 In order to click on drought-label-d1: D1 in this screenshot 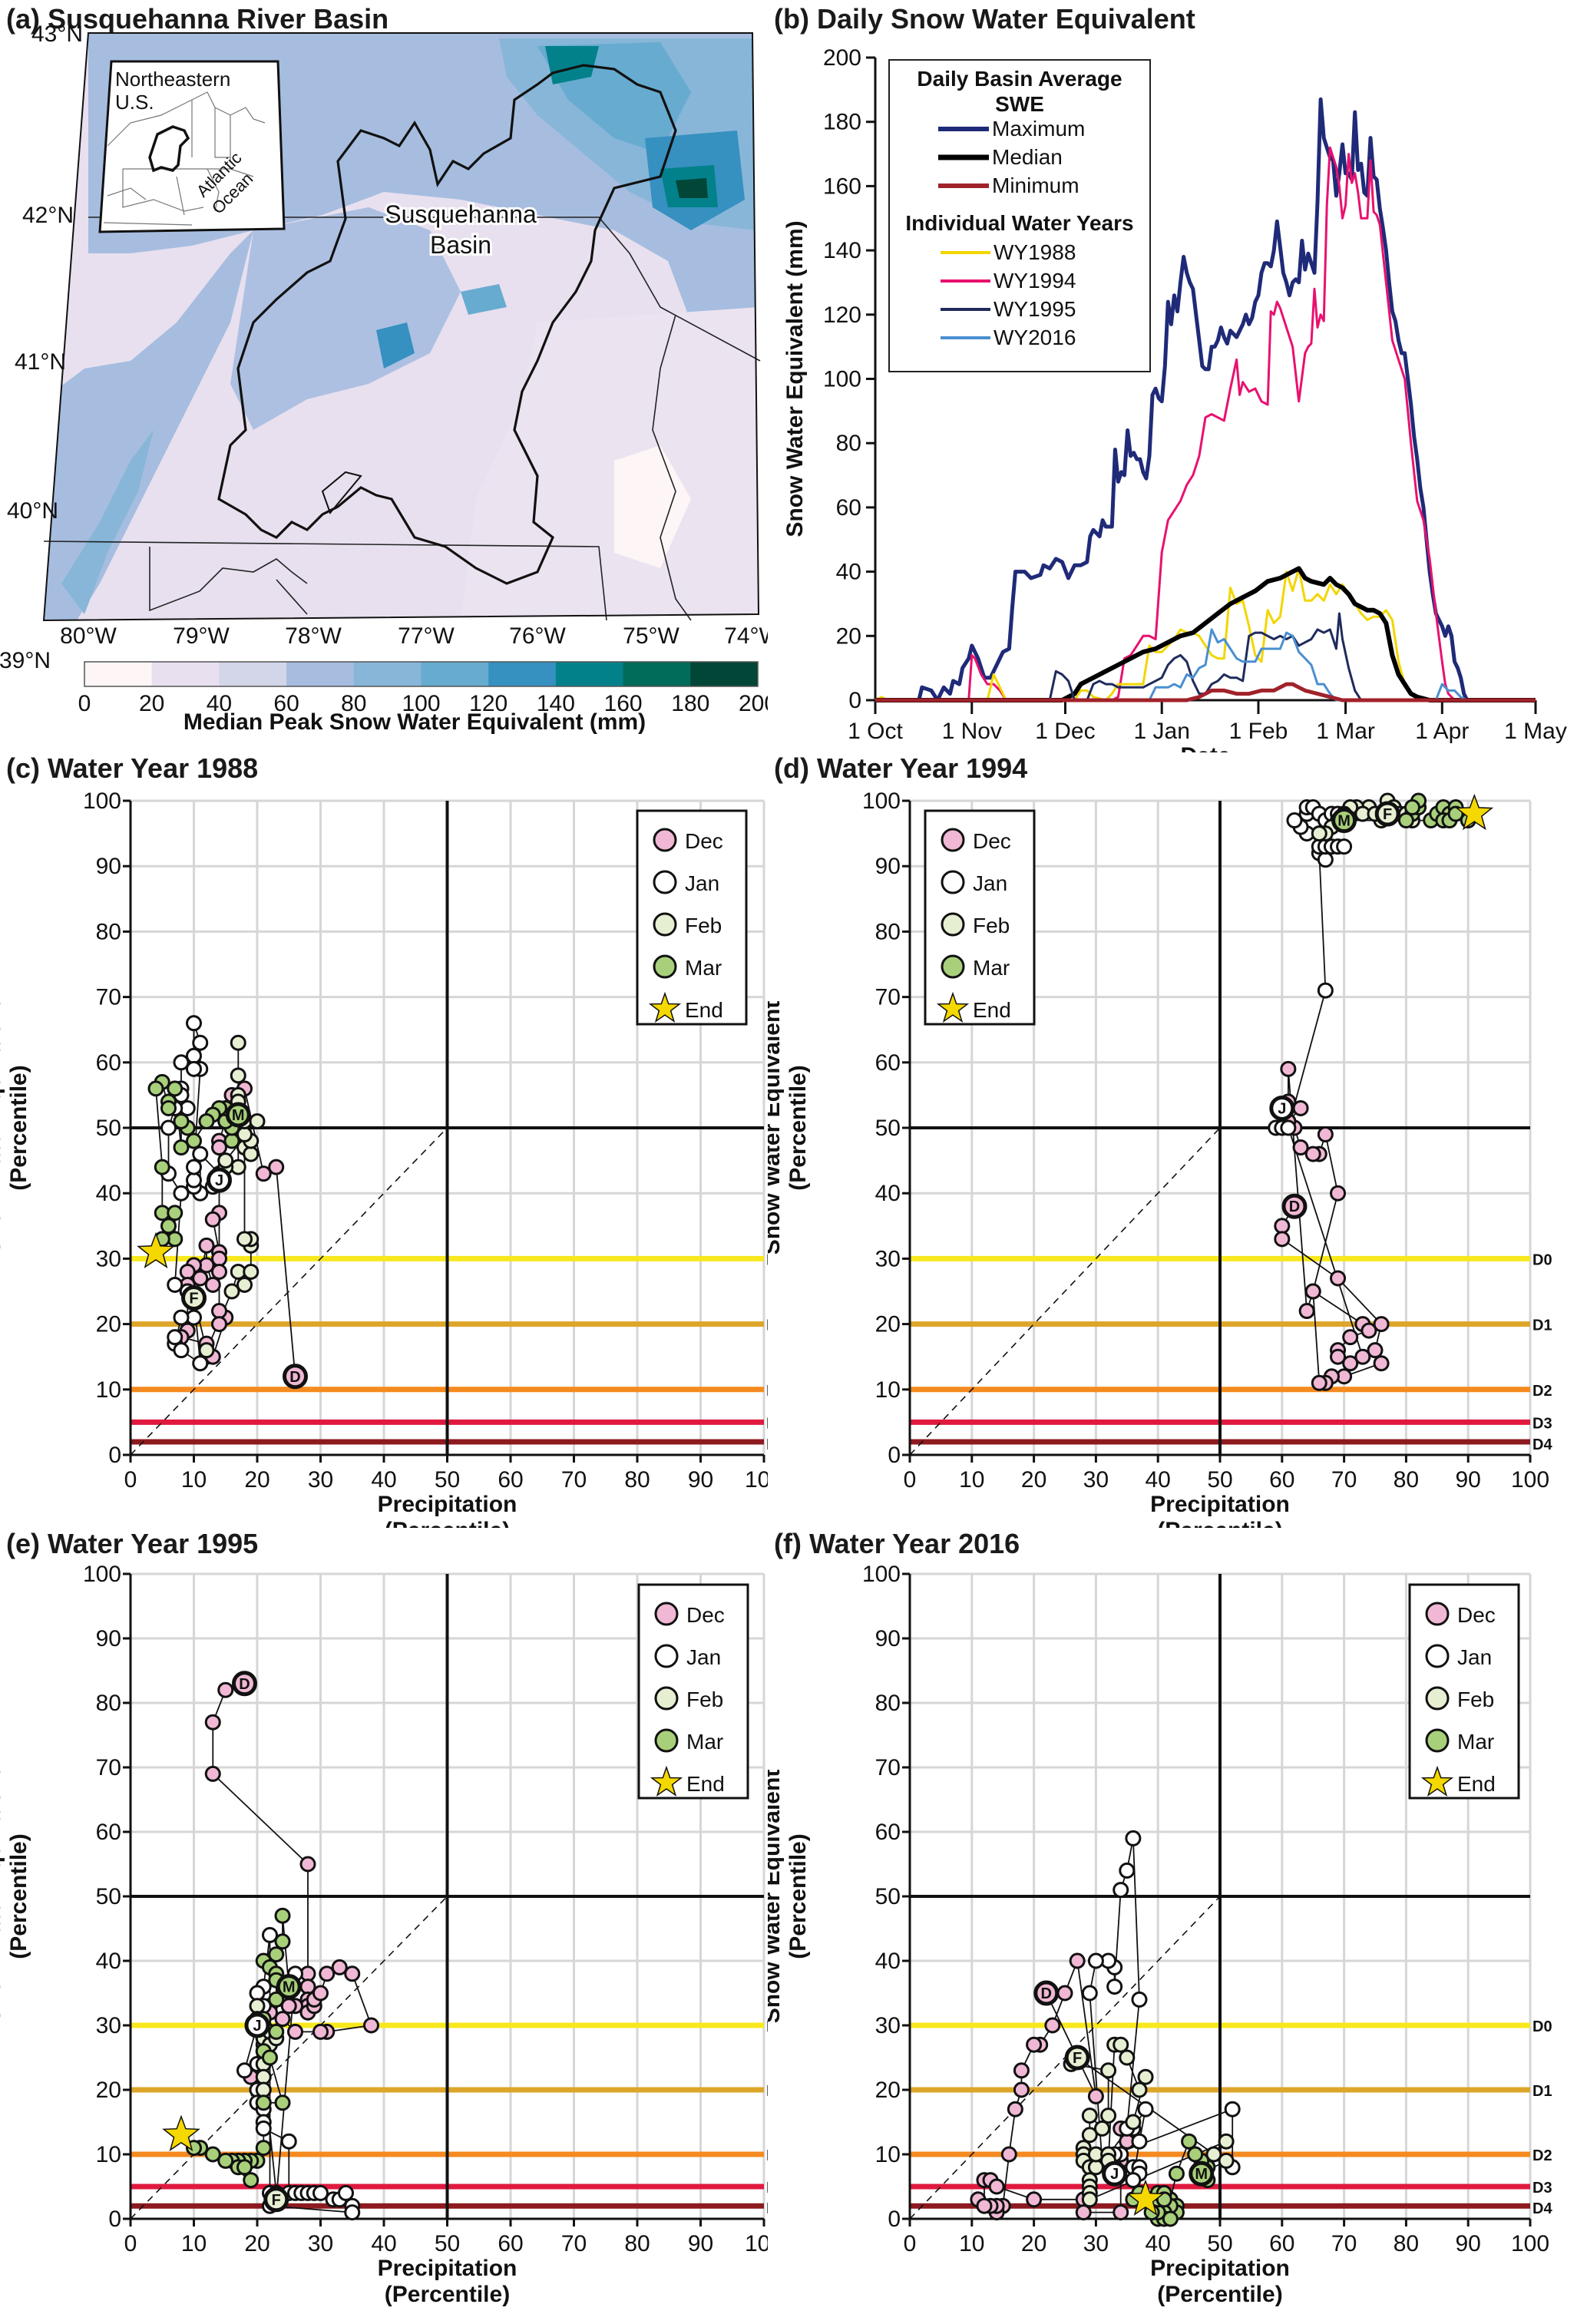, I will do `click(1542, 2091)`.